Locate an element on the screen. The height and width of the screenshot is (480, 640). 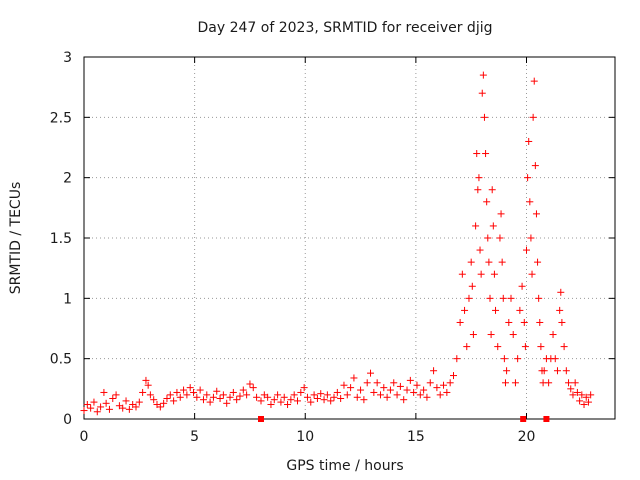
y-tick-label: 1.5 is located at coordinates (61, 239).